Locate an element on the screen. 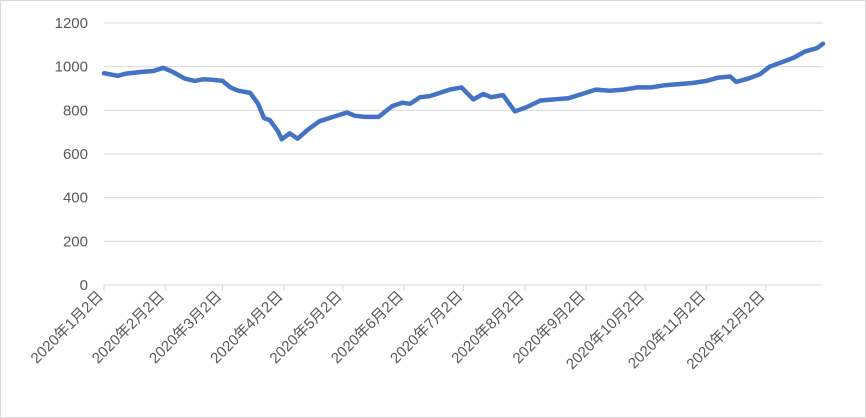 This screenshot has width=866, height=418. y-tick-label: 800 is located at coordinates (75, 110).